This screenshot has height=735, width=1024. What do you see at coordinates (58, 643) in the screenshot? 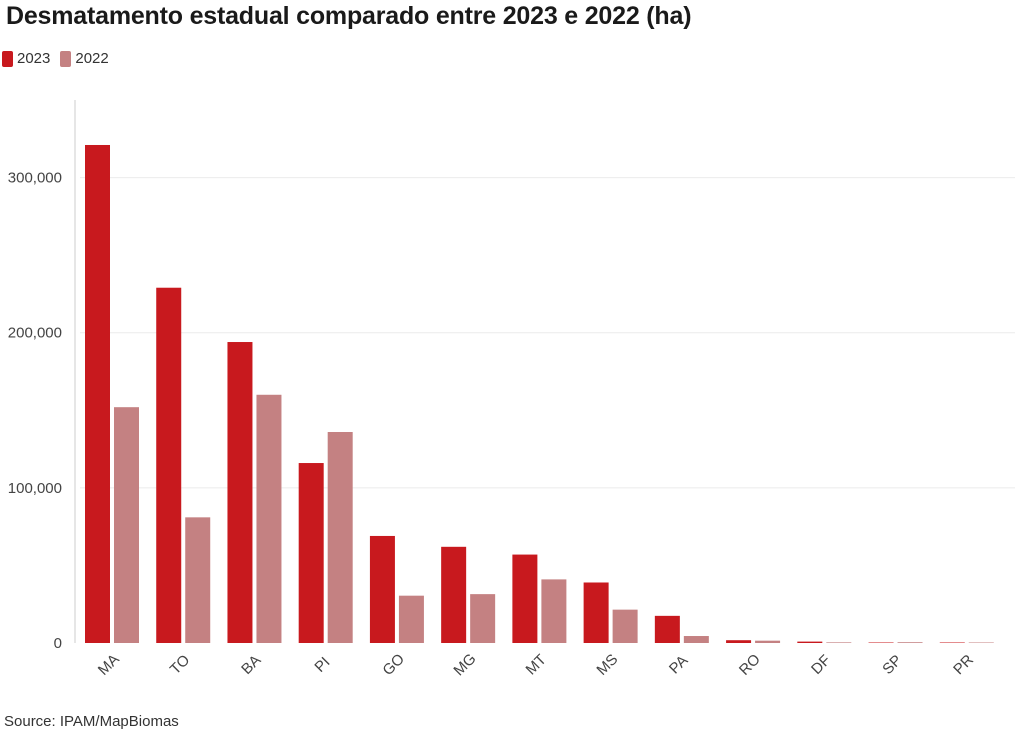
I see `y-tick-label: 0` at bounding box center [58, 643].